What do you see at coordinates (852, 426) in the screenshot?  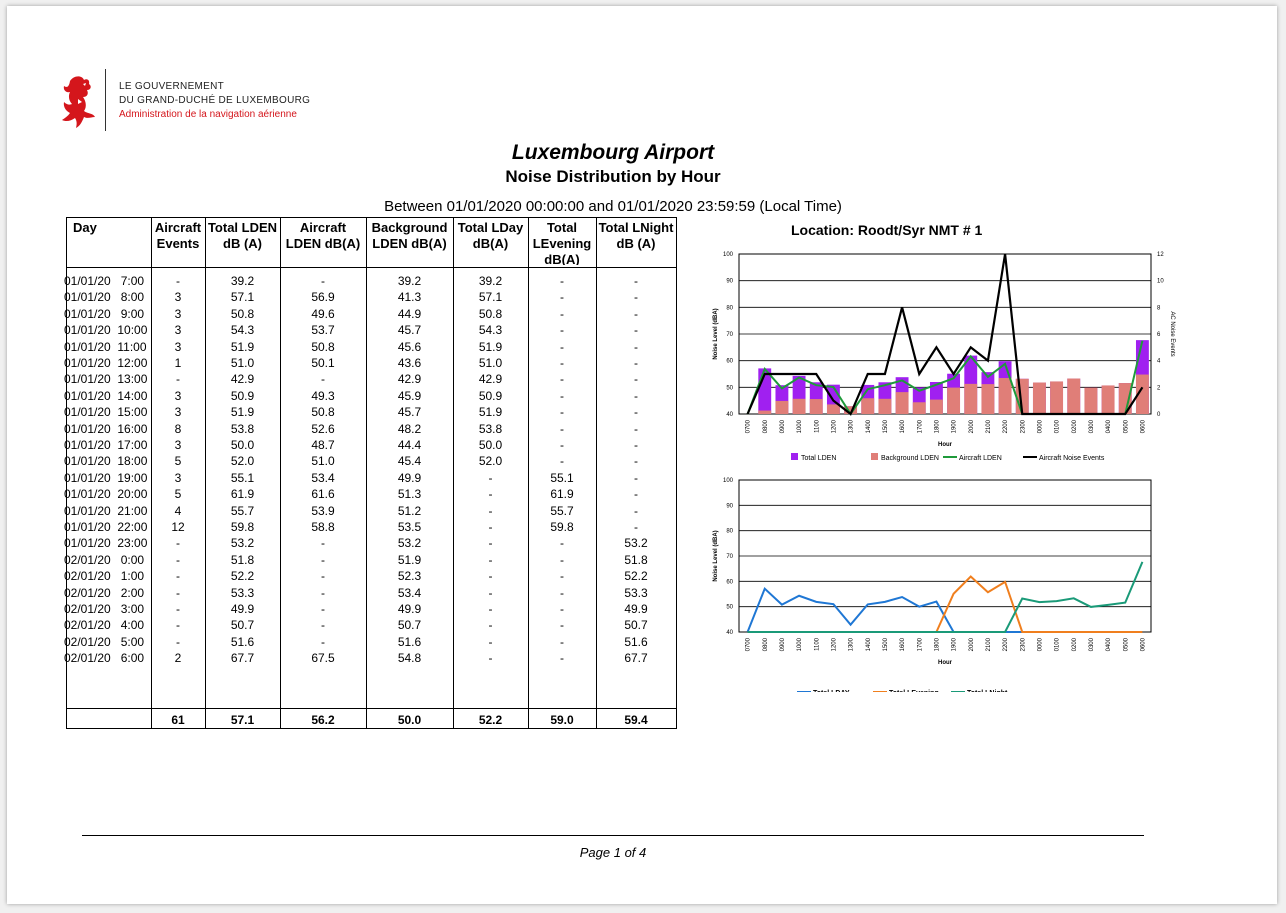 I see `x-tick-label: 1300` at bounding box center [852, 426].